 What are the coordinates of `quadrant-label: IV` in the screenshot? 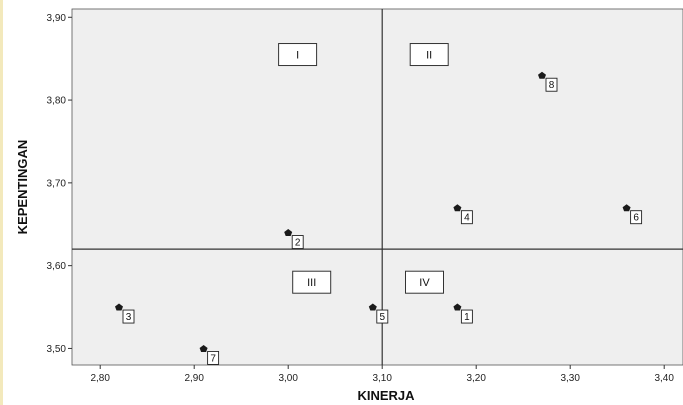 It's located at (424, 283).